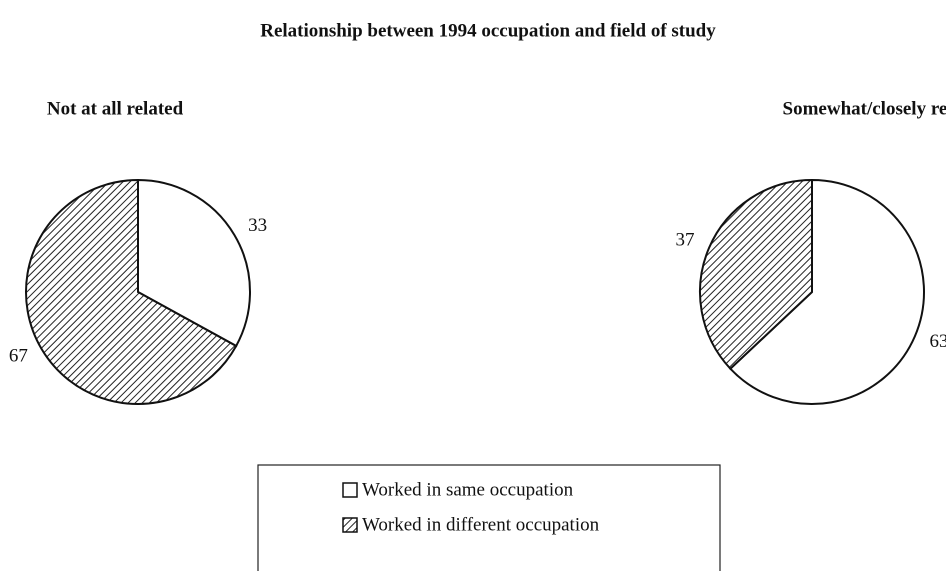 This screenshot has width=946, height=571. I want to click on data-label: 63, so click(937, 341).